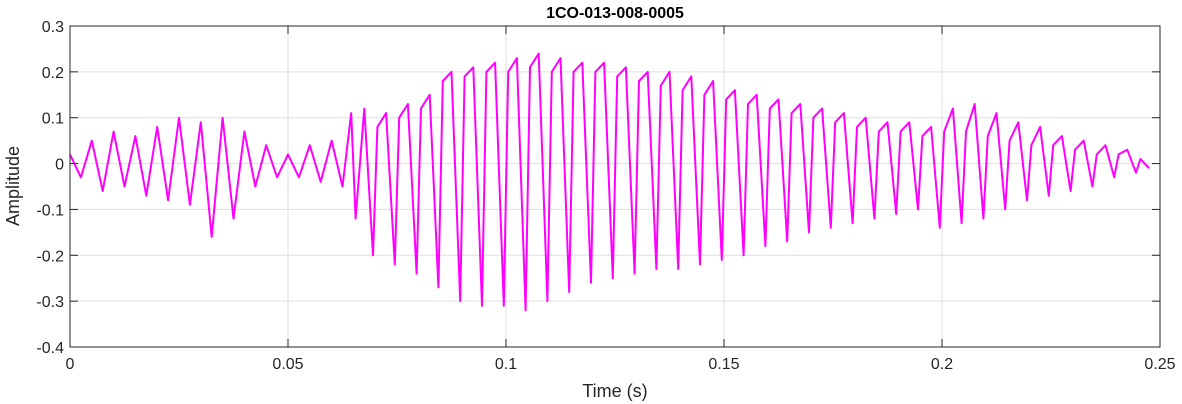 Image resolution: width=1182 pixels, height=404 pixels. Describe the element at coordinates (615, 13) in the screenshot. I see `chart-title: 1CO-013-008-0005` at that location.